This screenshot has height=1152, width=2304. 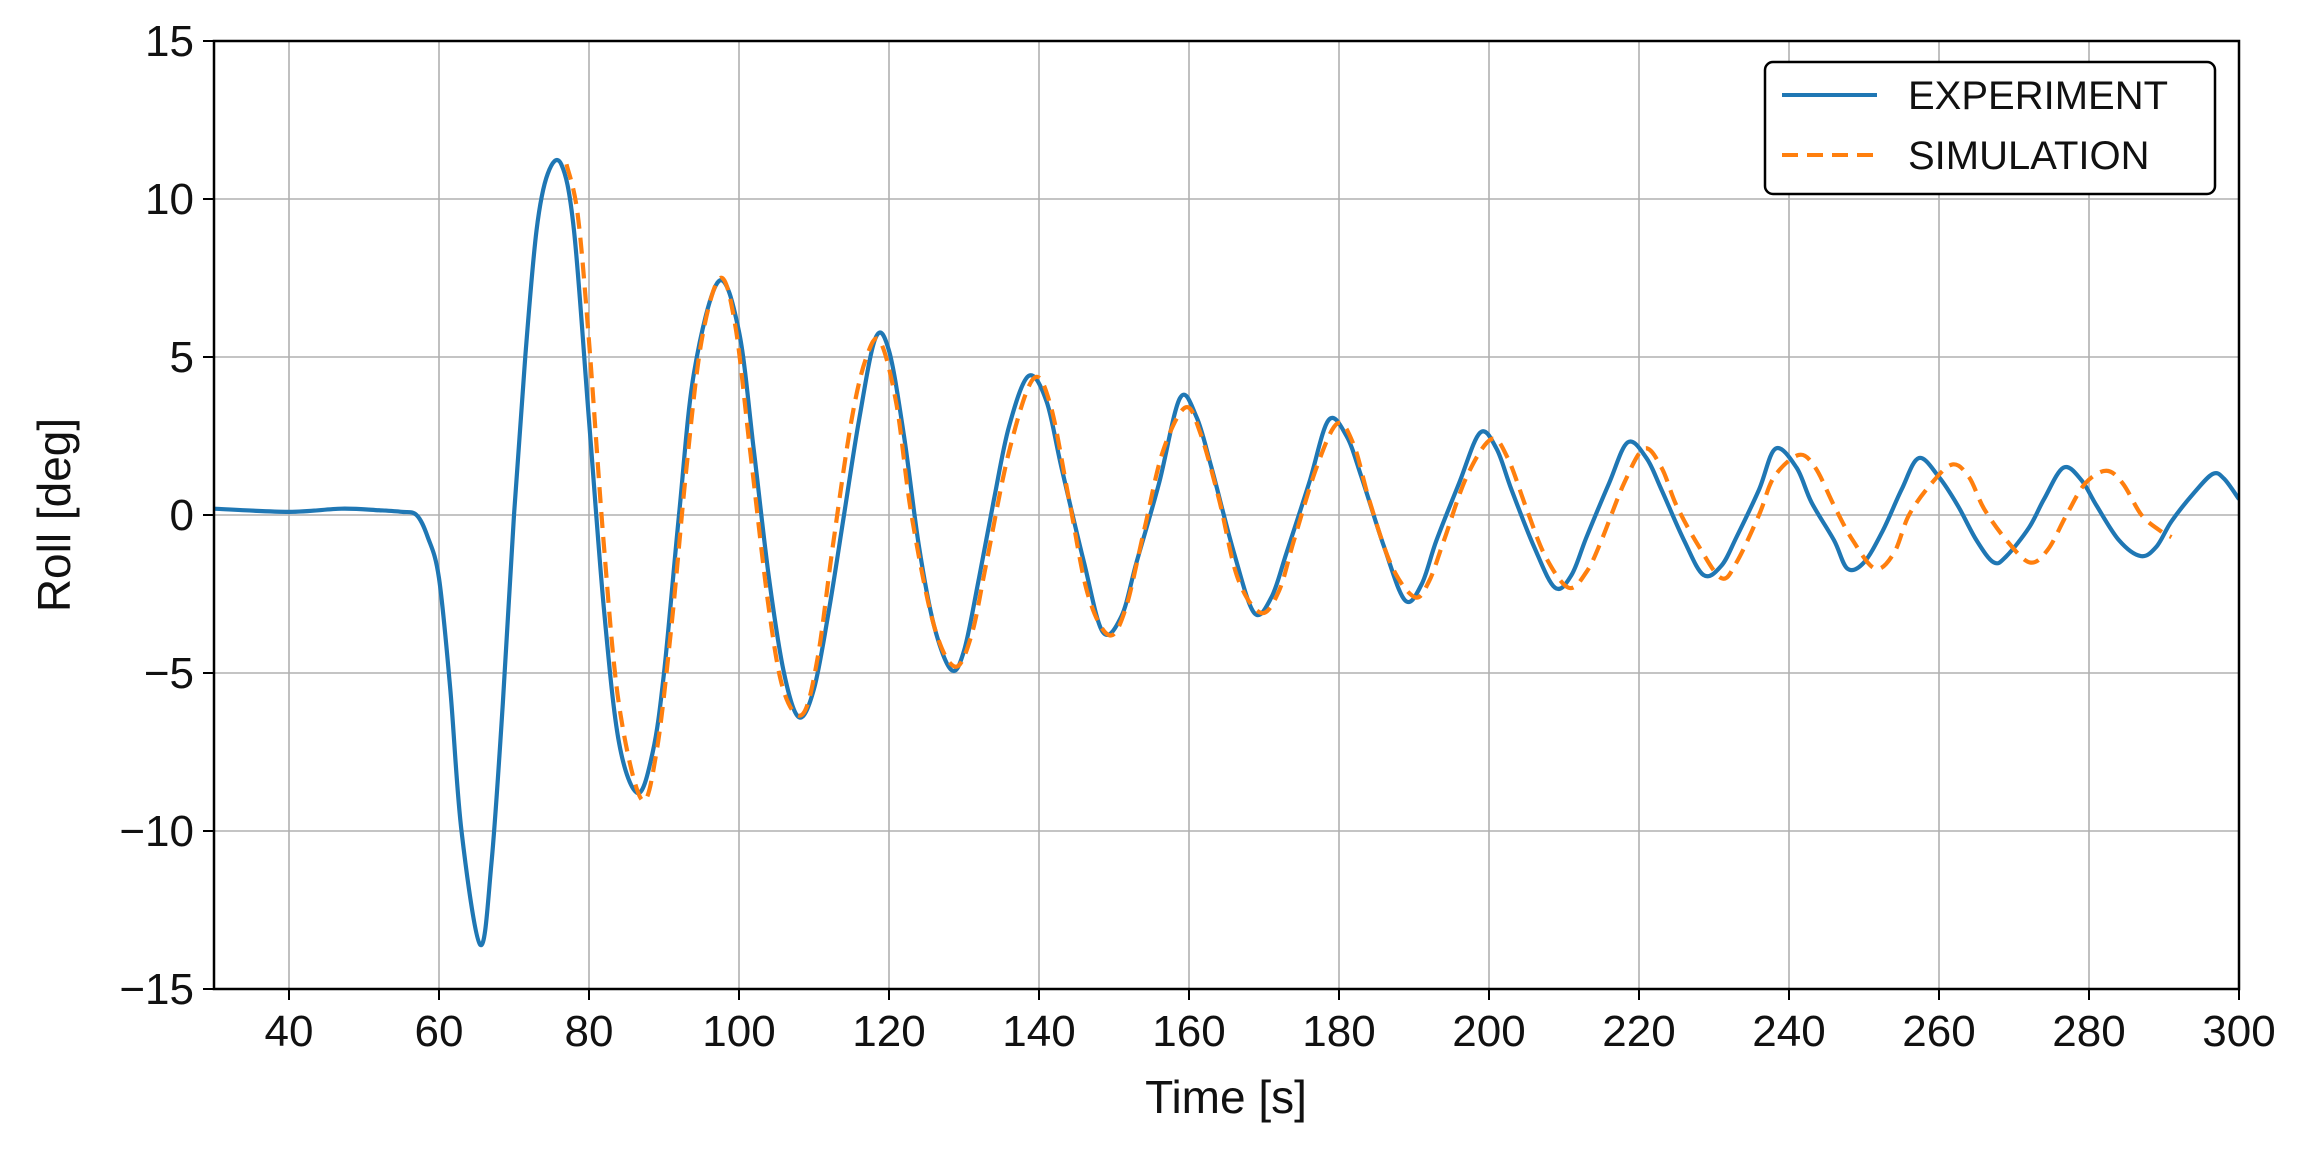 I want to click on legend-experiment-label: EXPERIMENT, so click(x=2038, y=96).